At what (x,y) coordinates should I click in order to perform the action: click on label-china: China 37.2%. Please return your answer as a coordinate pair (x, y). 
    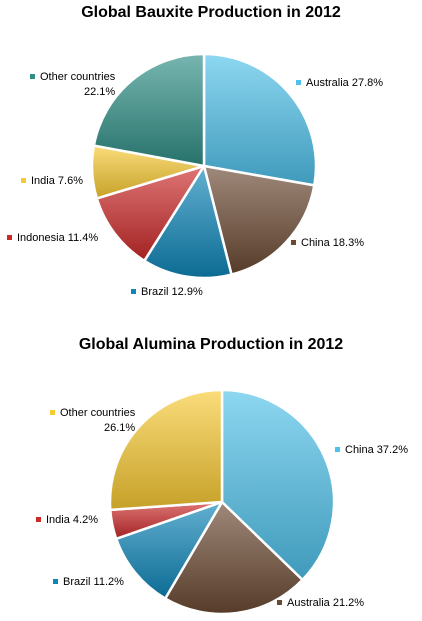
    Looking at the image, I should click on (371, 450).